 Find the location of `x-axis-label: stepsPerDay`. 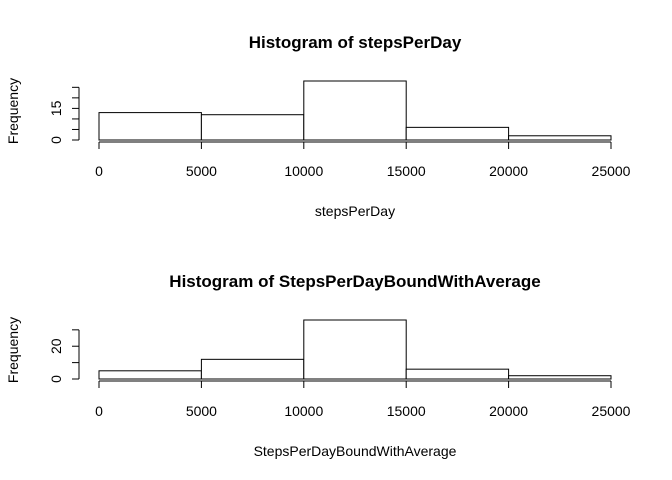

x-axis-label: stepsPerDay is located at coordinates (355, 211).